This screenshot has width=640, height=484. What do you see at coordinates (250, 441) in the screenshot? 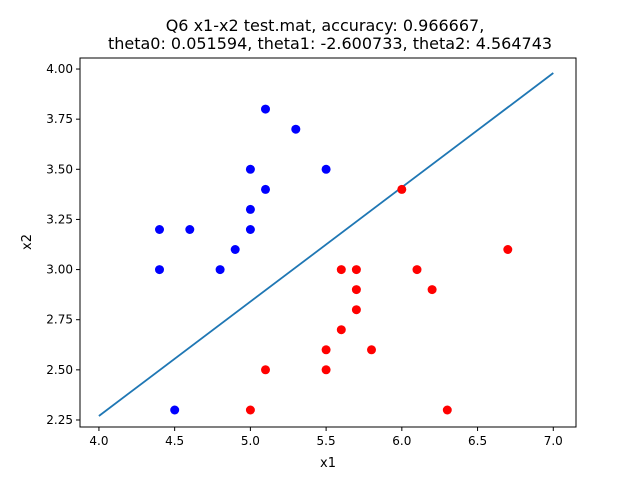
I see `x-tick-label: 5.0` at bounding box center [250, 441].